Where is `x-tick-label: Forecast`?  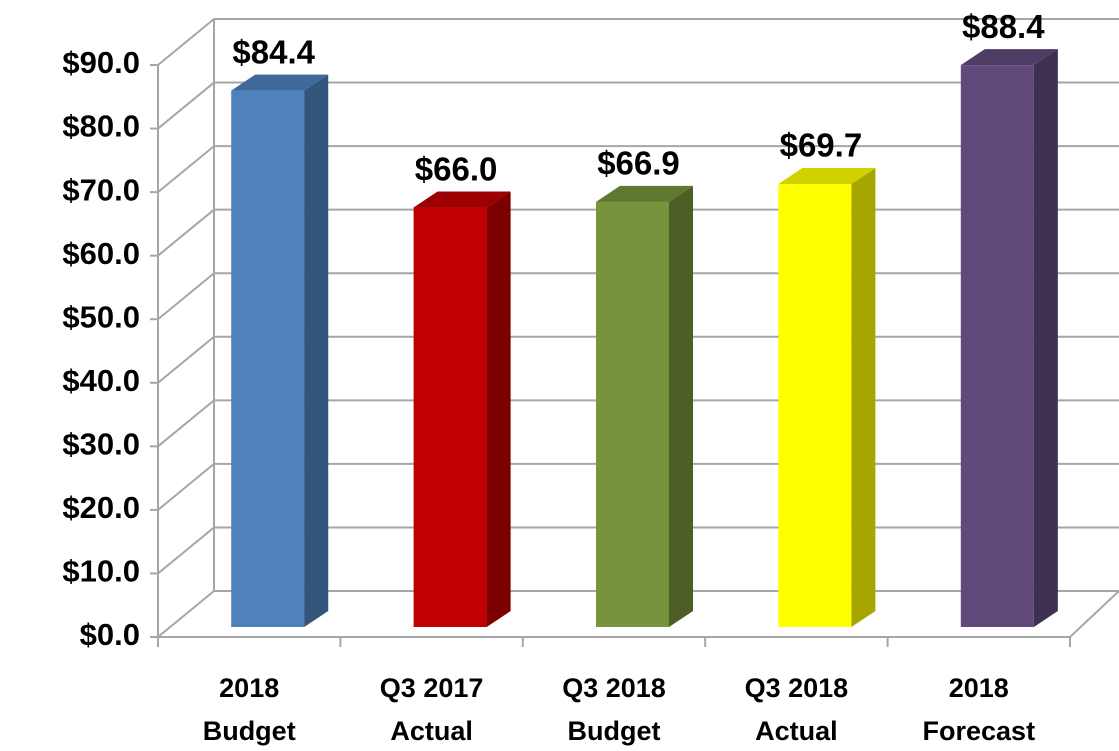
x-tick-label: Forecast is located at coordinates (979, 731).